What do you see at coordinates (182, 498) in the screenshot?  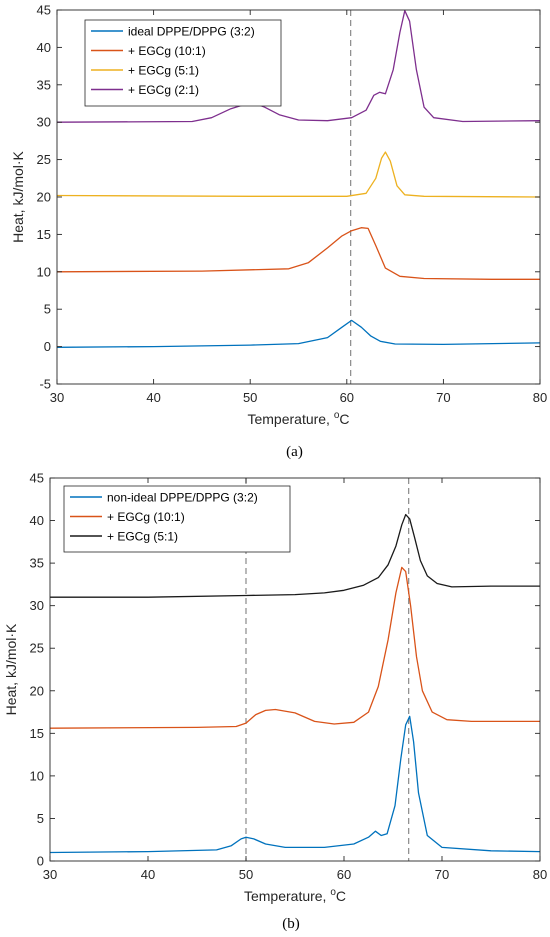 I see `legend-entry: non-ideal DPPE/DPPG (3:2)` at bounding box center [182, 498].